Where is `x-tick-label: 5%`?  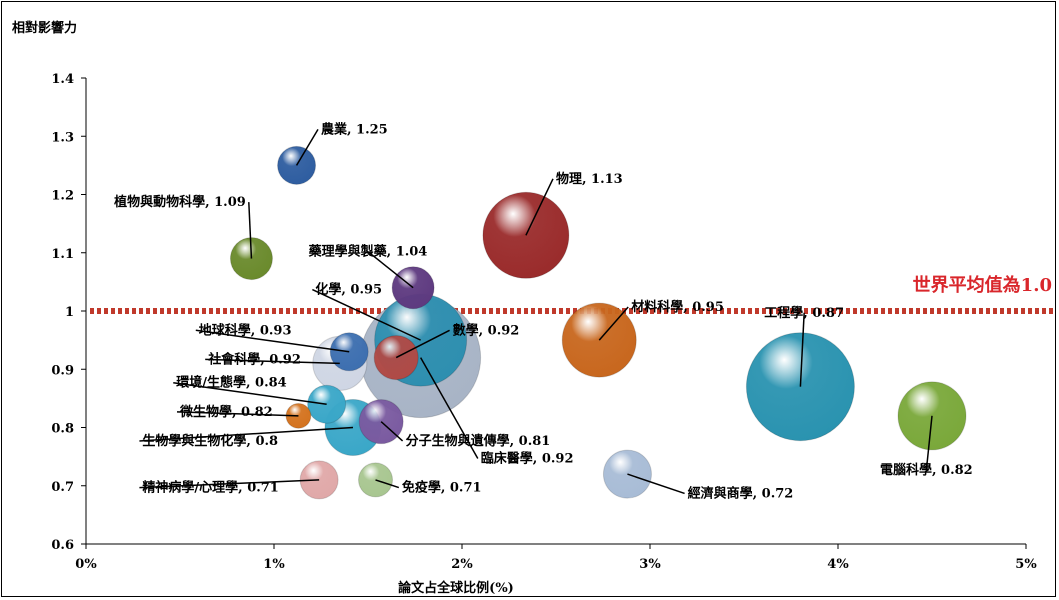
x-tick-label: 5% is located at coordinates (1026, 564).